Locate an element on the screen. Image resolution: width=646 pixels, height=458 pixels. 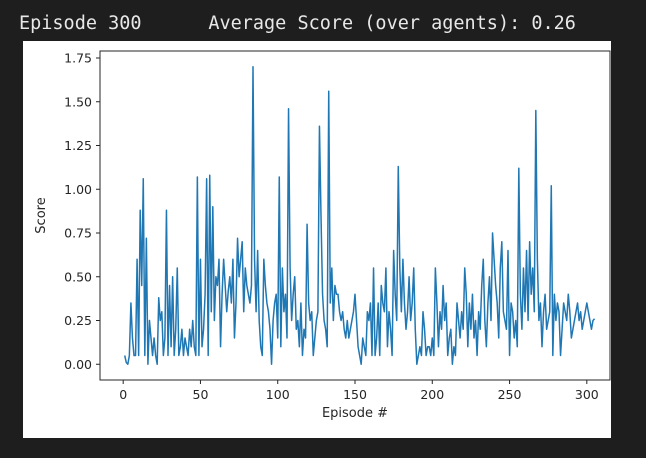
x-tick-label: 50 is located at coordinates (201, 394).